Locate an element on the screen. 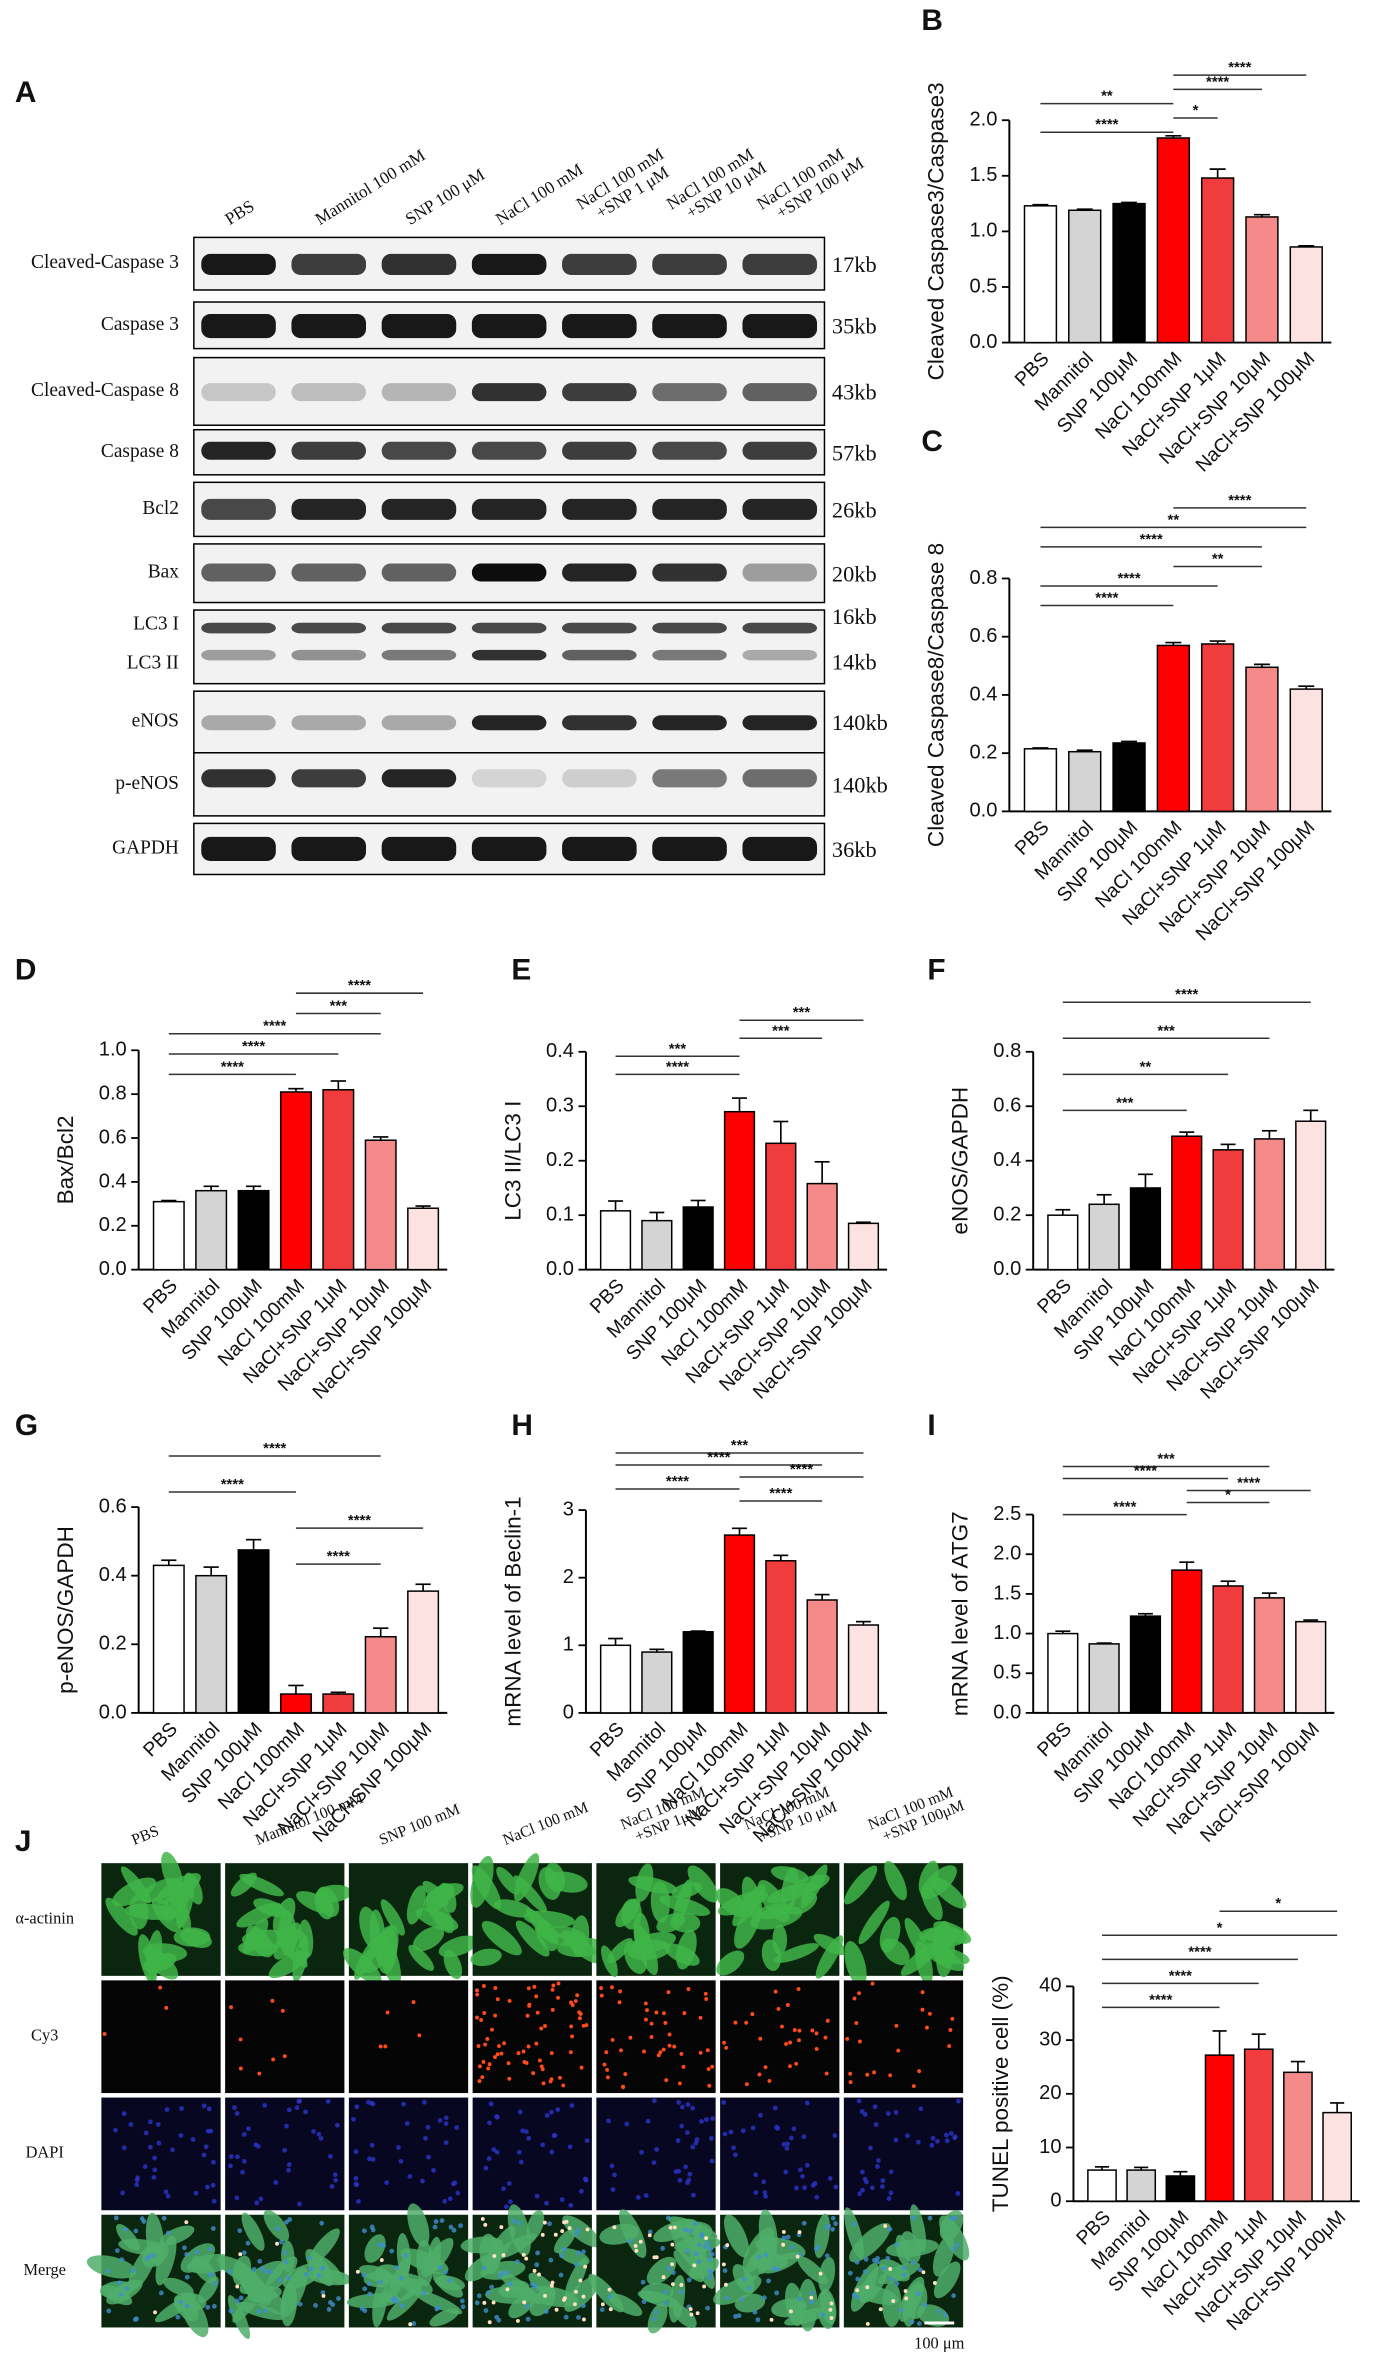 The width and height of the screenshot is (1394, 2356). y-tick-label: 1.0 is located at coordinates (1007, 1633).